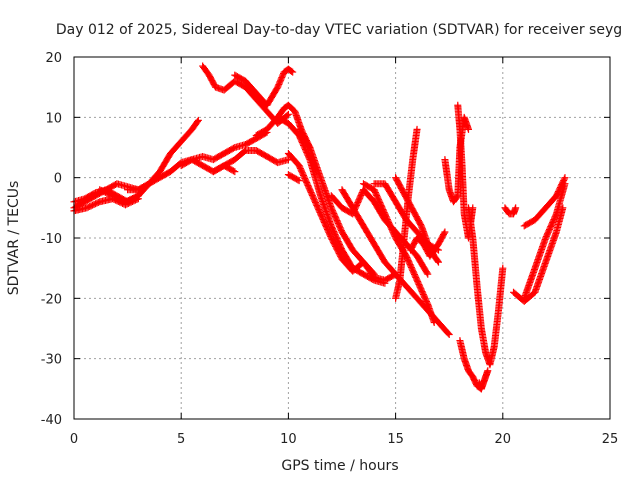  What do you see at coordinates (395, 439) in the screenshot?
I see `x-tick-label: 15` at bounding box center [395, 439].